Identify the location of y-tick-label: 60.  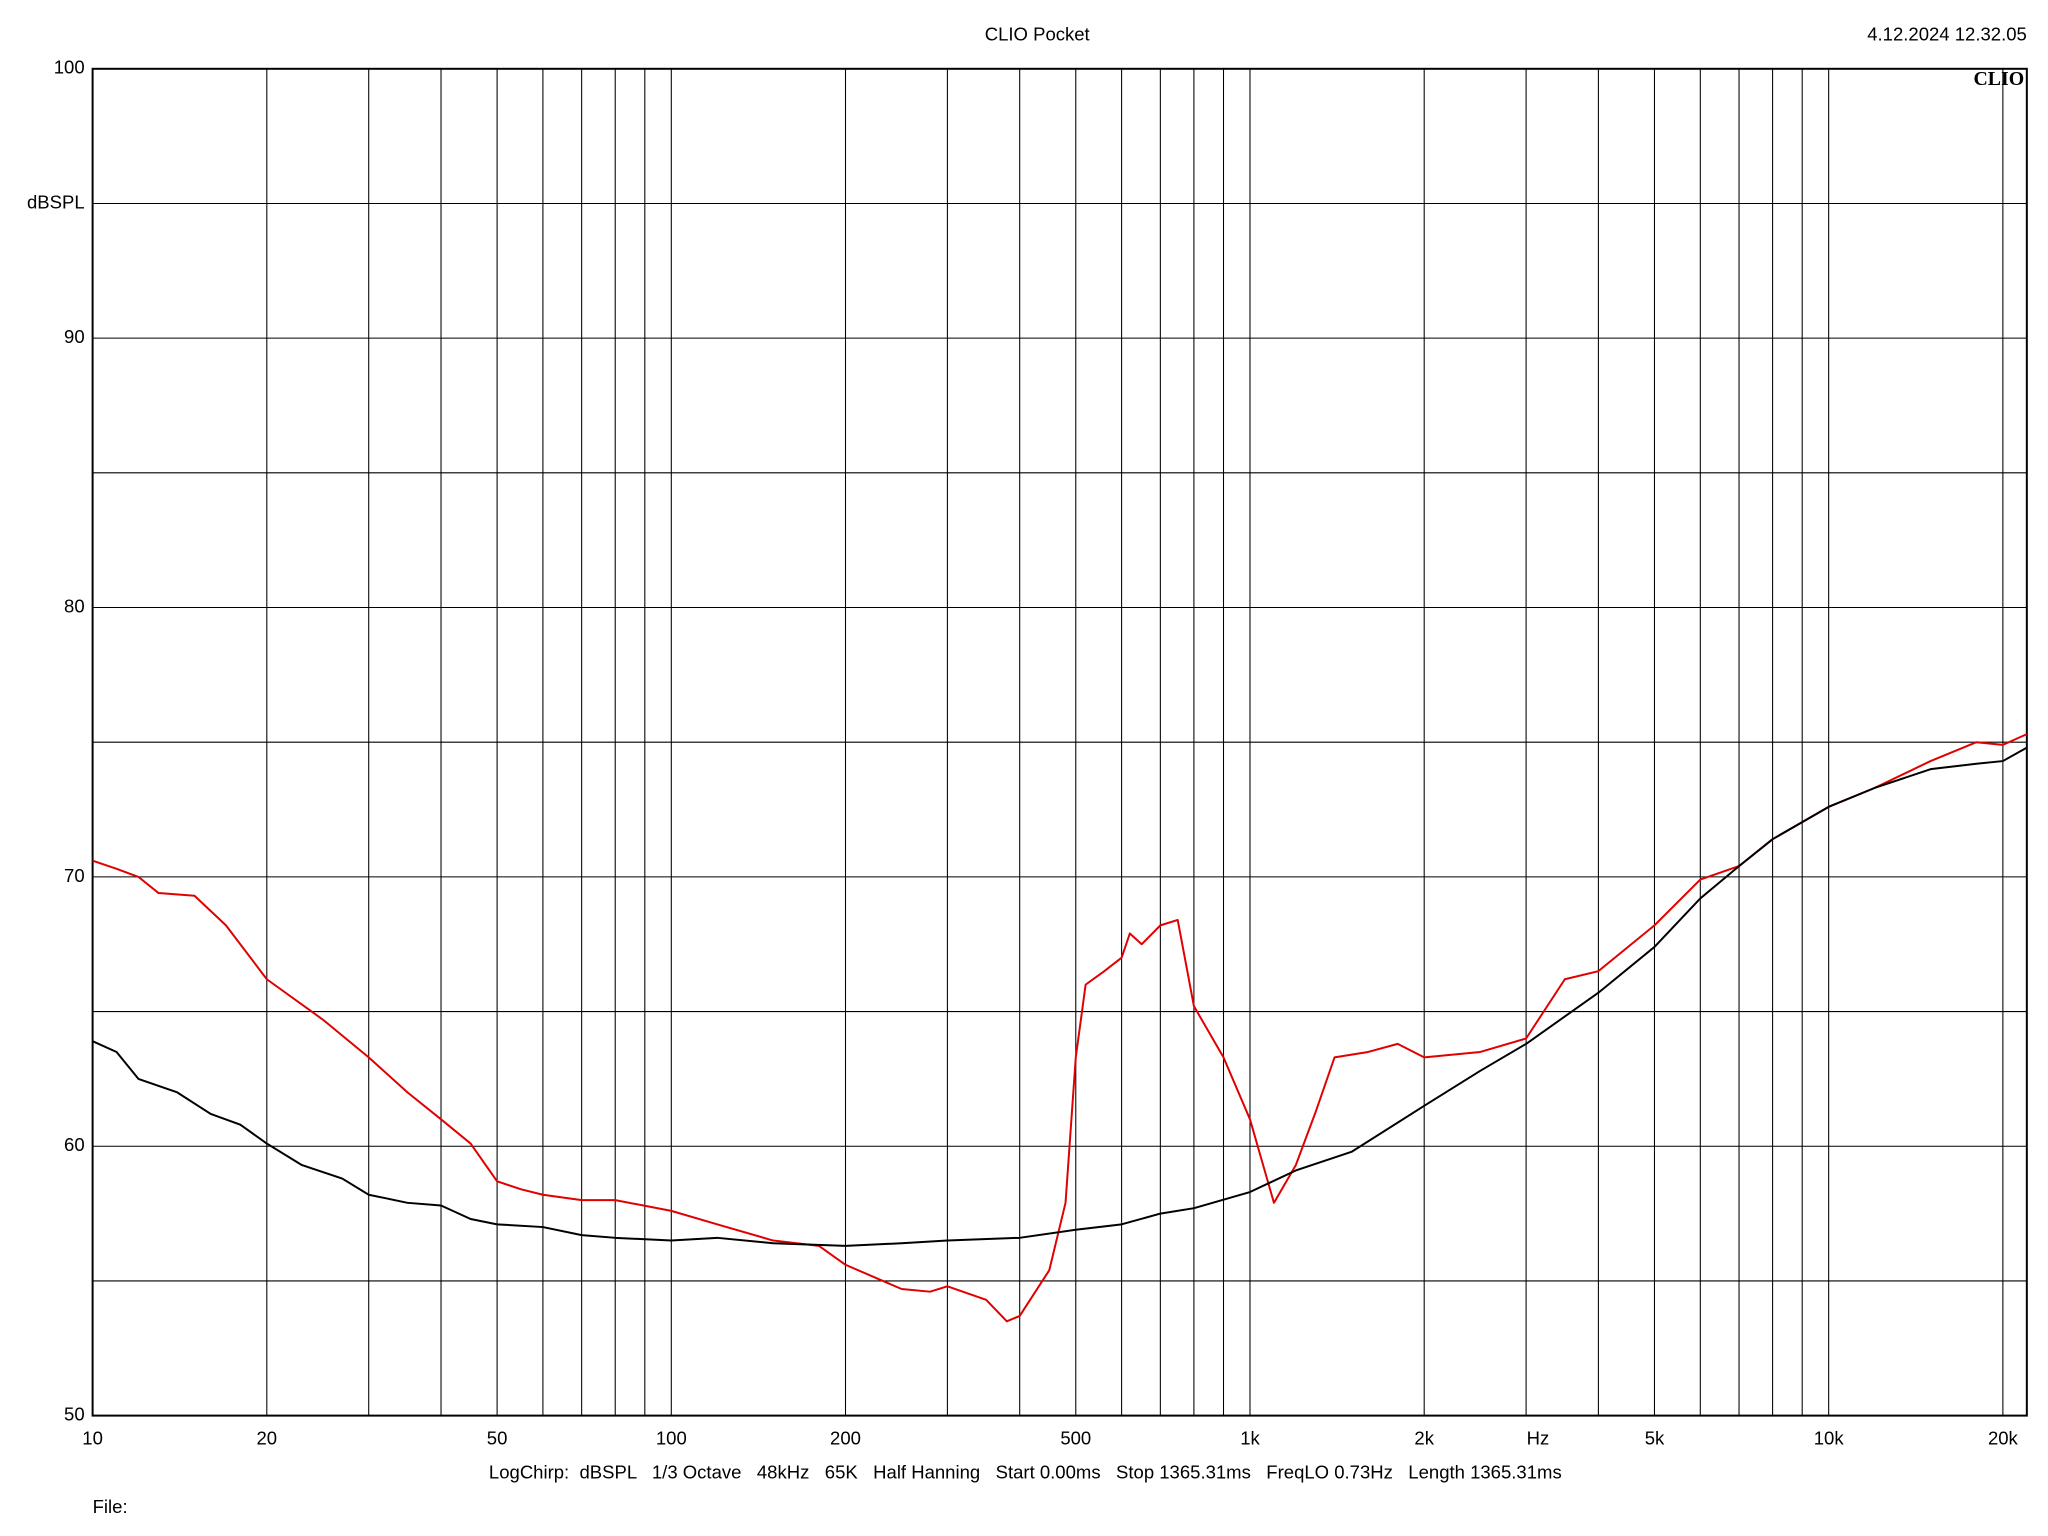
(74, 1144).